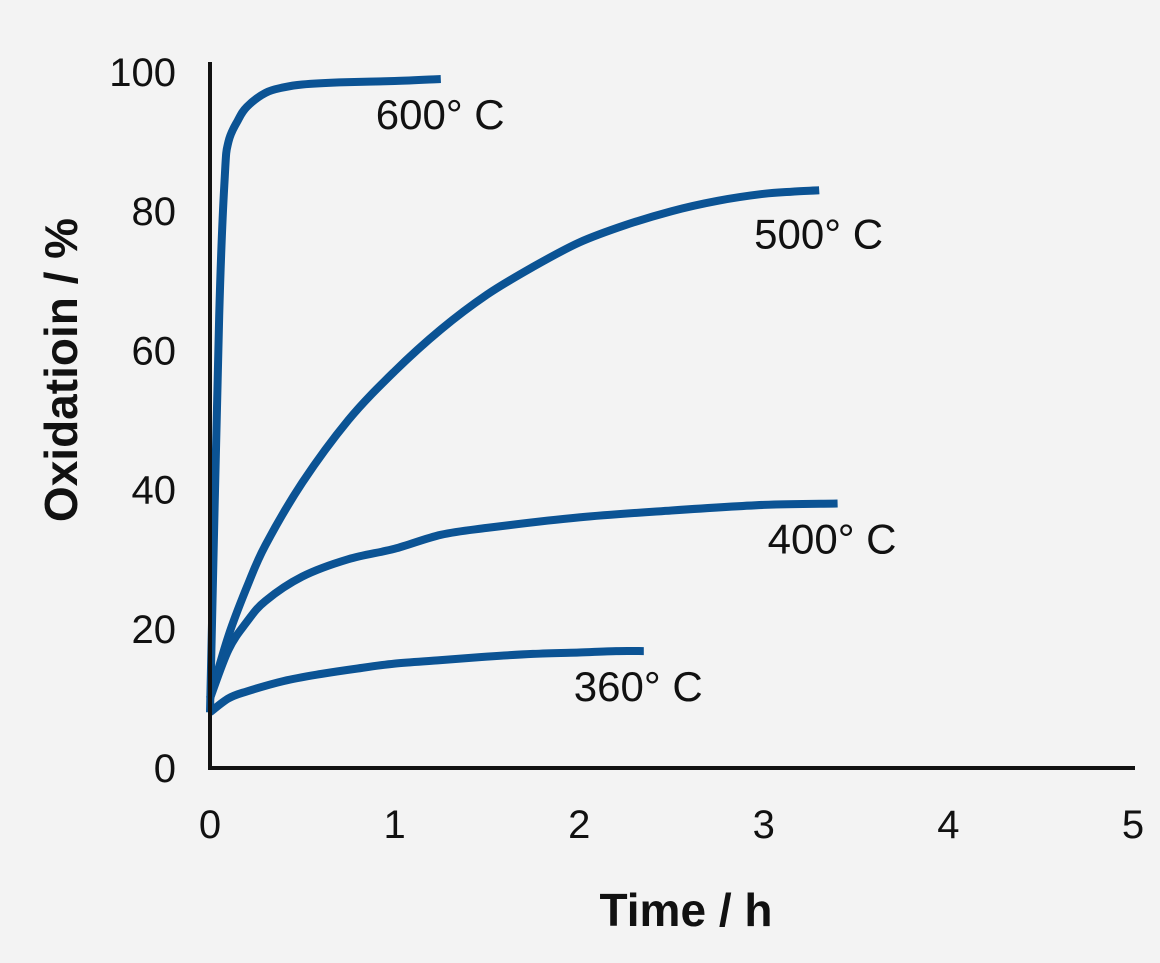  What do you see at coordinates (154, 491) in the screenshot?
I see `y-tick-label: 40` at bounding box center [154, 491].